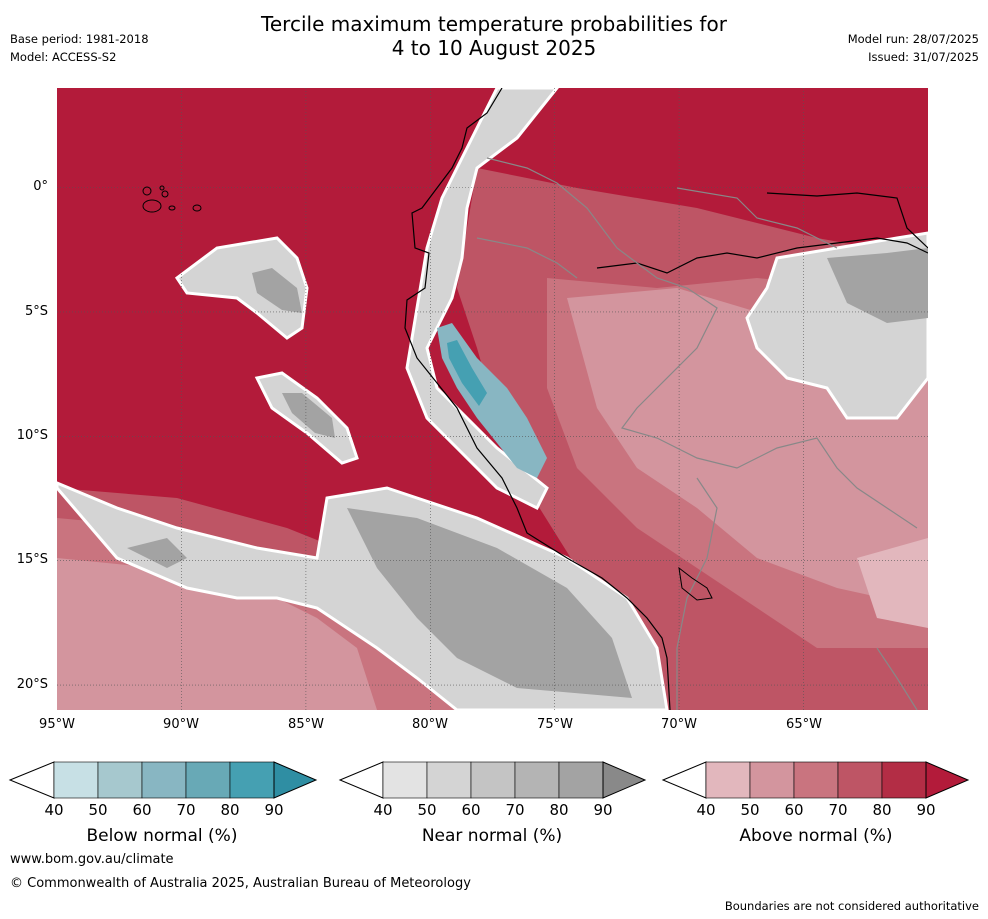 Image resolution: width=988 pixels, height=919 pixels. What do you see at coordinates (40, 186) in the screenshot?
I see `lat-label-0: 0°` at bounding box center [40, 186].